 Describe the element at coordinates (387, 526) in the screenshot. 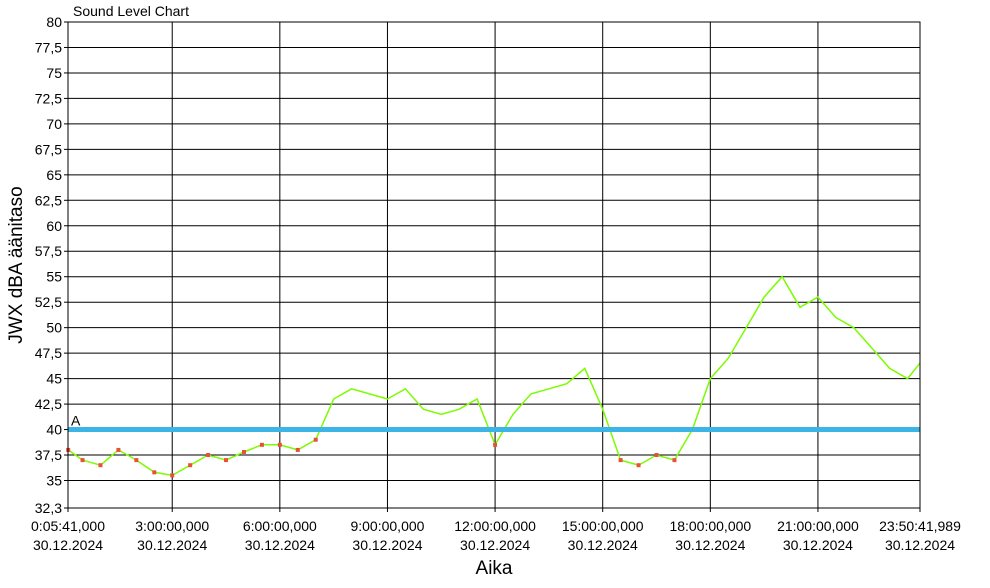

I see `x-tick-time-label: 9:00:00,000` at that location.